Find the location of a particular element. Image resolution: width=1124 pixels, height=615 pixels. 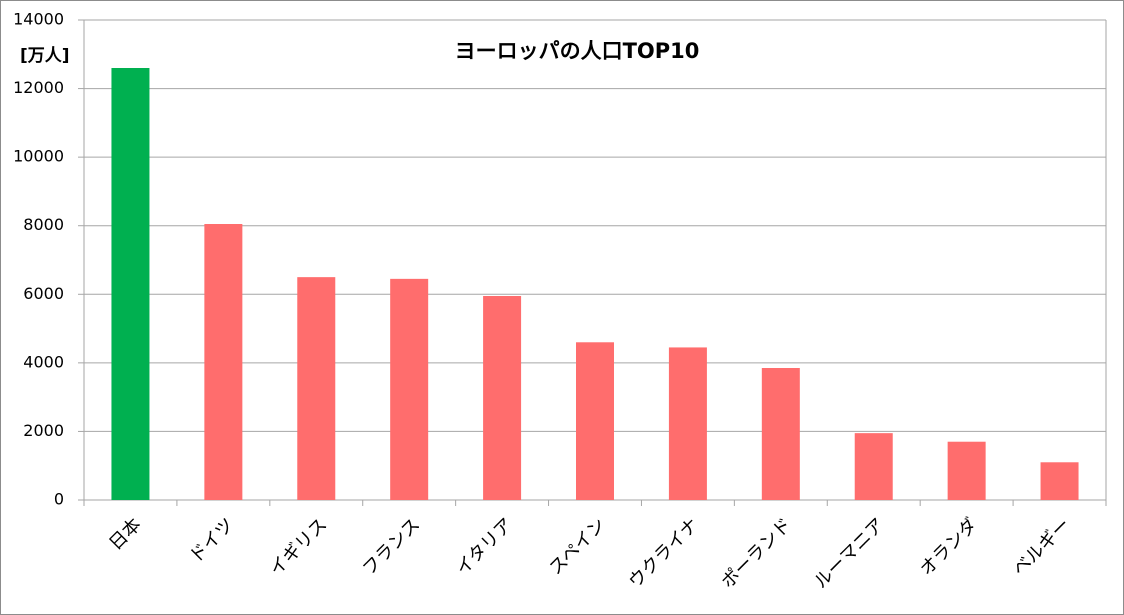

y-tick-label: 12000 is located at coordinates (38, 87).